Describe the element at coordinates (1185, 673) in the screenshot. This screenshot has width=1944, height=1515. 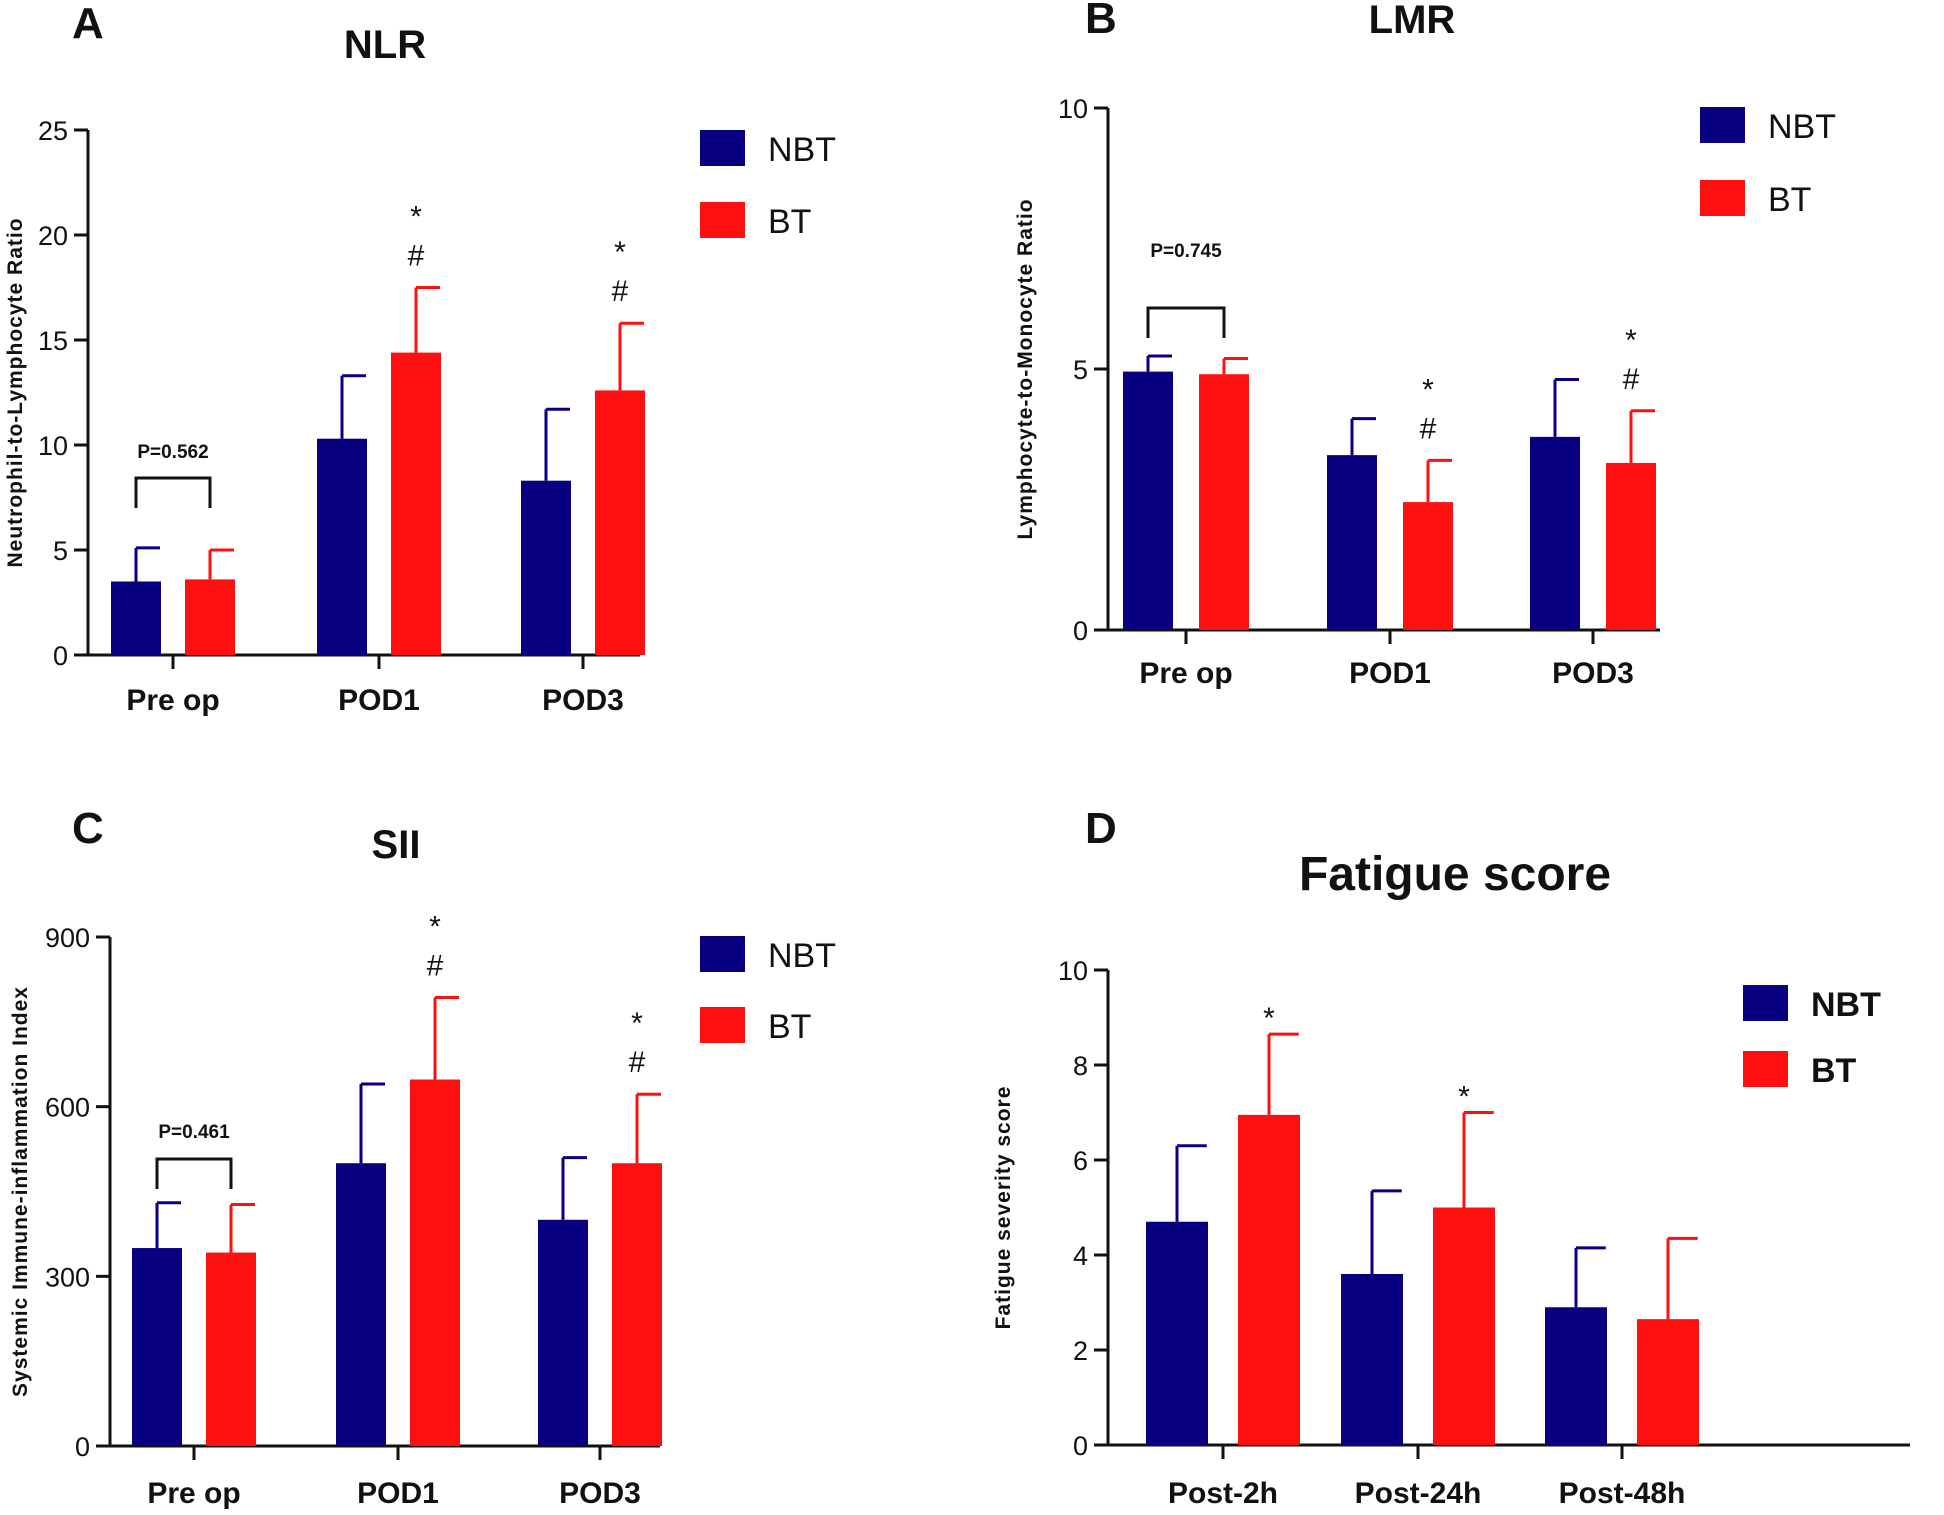
I see `panel-b-category-label: Pre op` at that location.